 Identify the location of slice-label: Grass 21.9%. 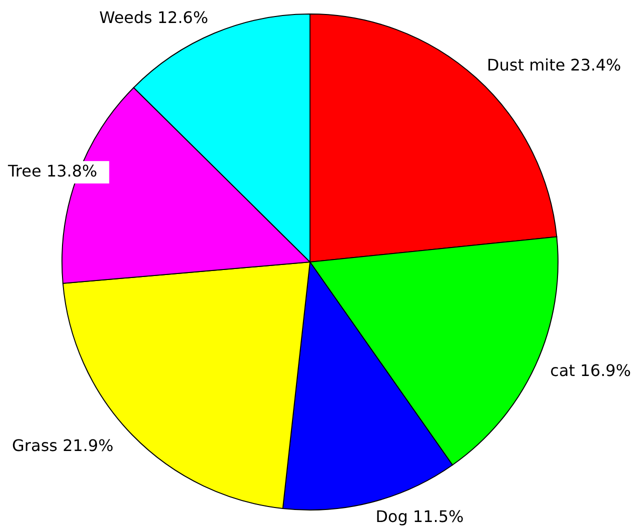
(63, 445).